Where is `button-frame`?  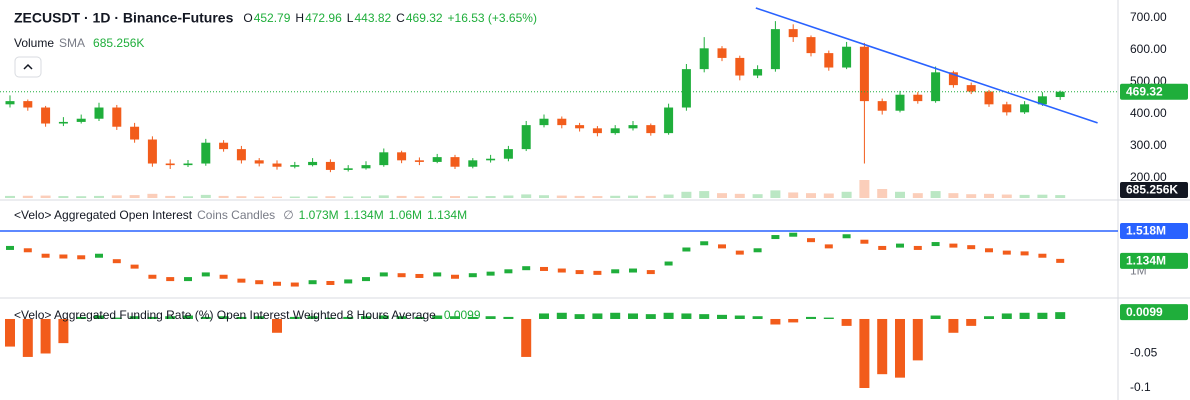
button-frame is located at coordinates (28, 67).